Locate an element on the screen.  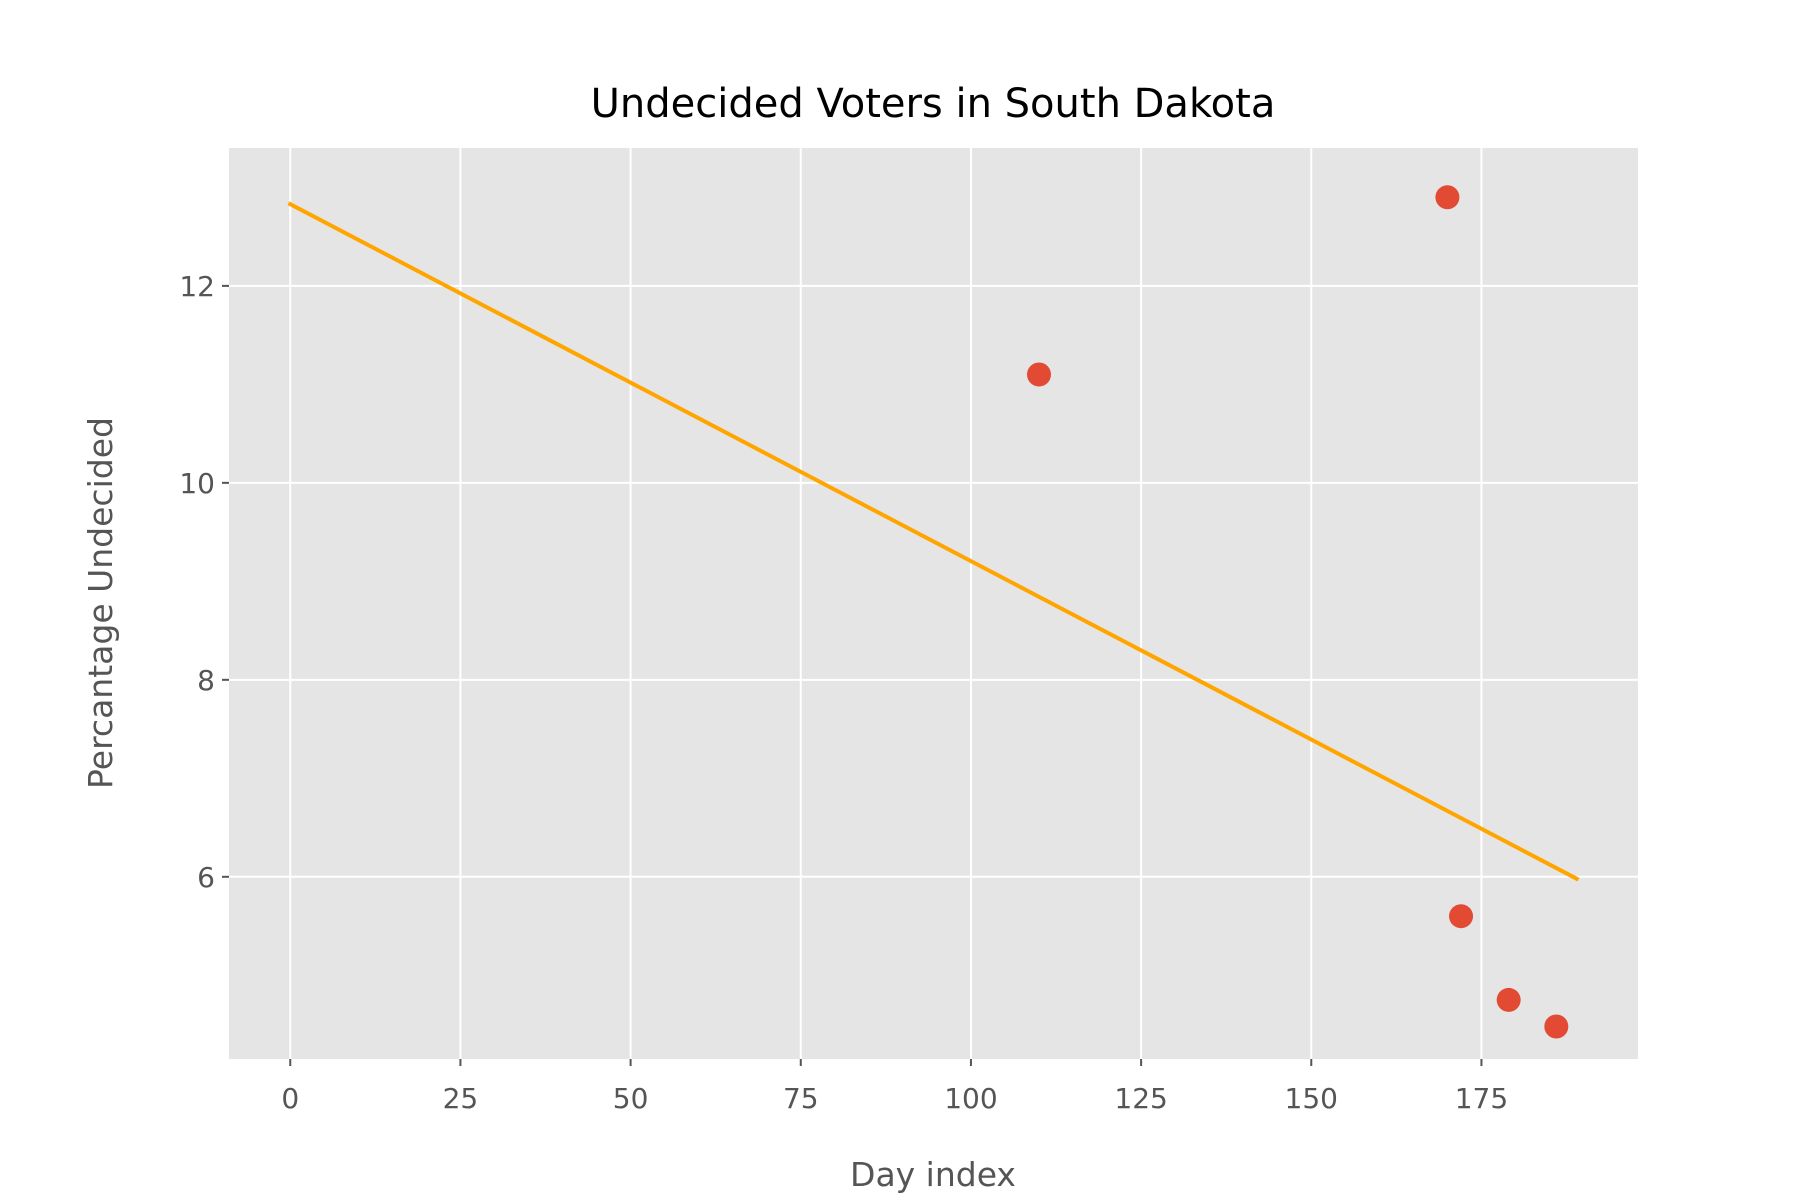
x-tick-label: 75 is located at coordinates (801, 1098).